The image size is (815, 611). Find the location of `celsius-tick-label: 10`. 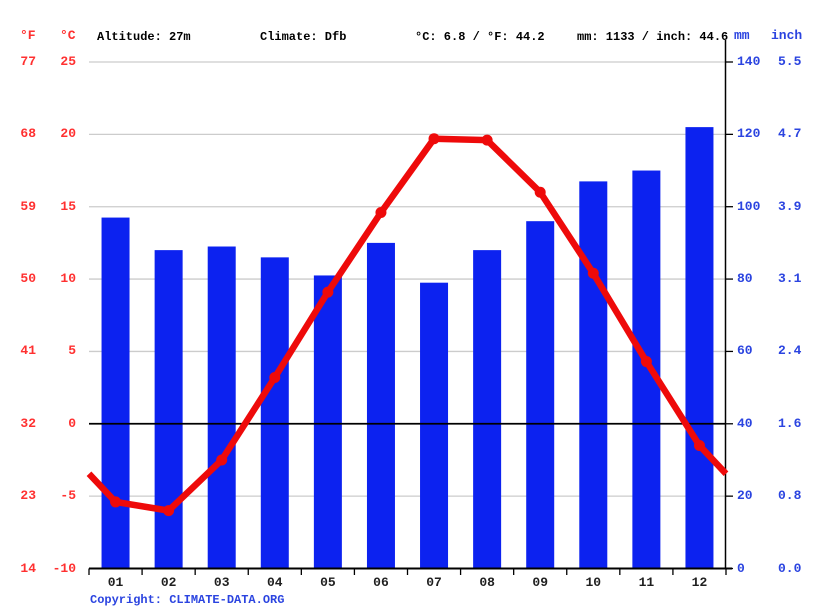

celsius-tick-label: 10 is located at coordinates (68, 279).